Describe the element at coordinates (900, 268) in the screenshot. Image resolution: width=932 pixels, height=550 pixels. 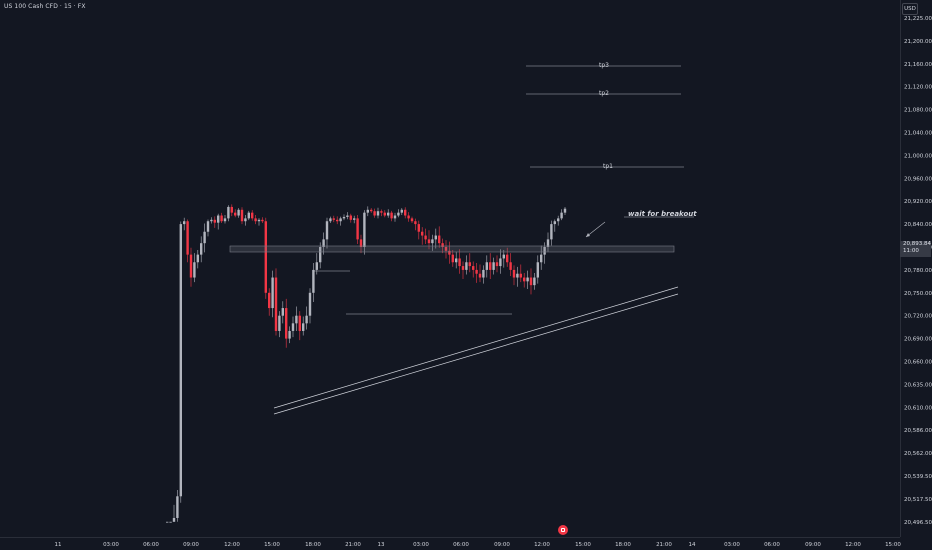
I see `price-axis-separator` at that location.